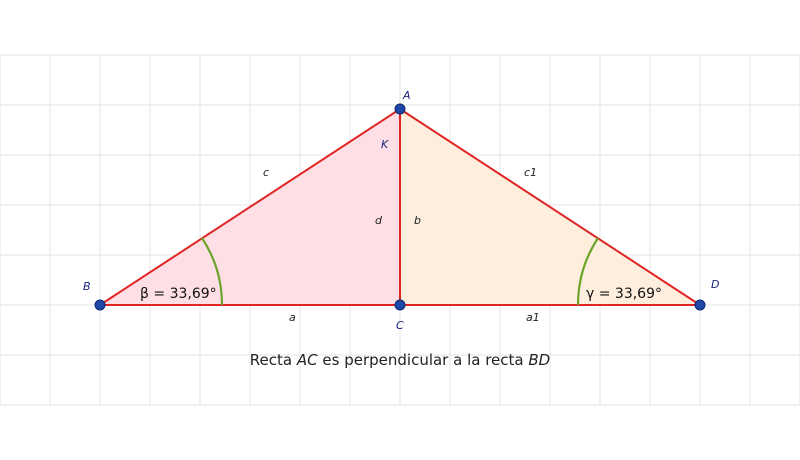  What do you see at coordinates (715, 284) in the screenshot?
I see `label-point-d: D` at bounding box center [715, 284].